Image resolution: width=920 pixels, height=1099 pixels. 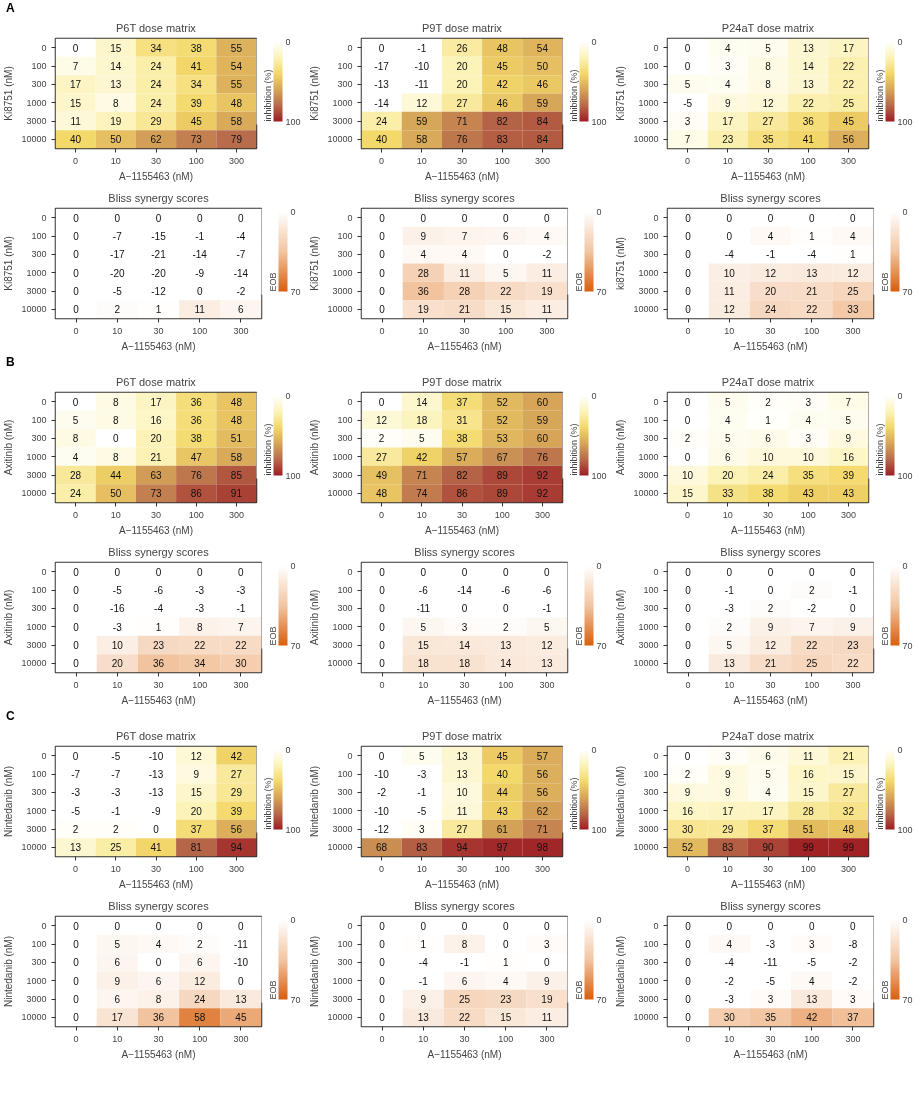 I want to click on data-label: 48, so click(x=382, y=494).